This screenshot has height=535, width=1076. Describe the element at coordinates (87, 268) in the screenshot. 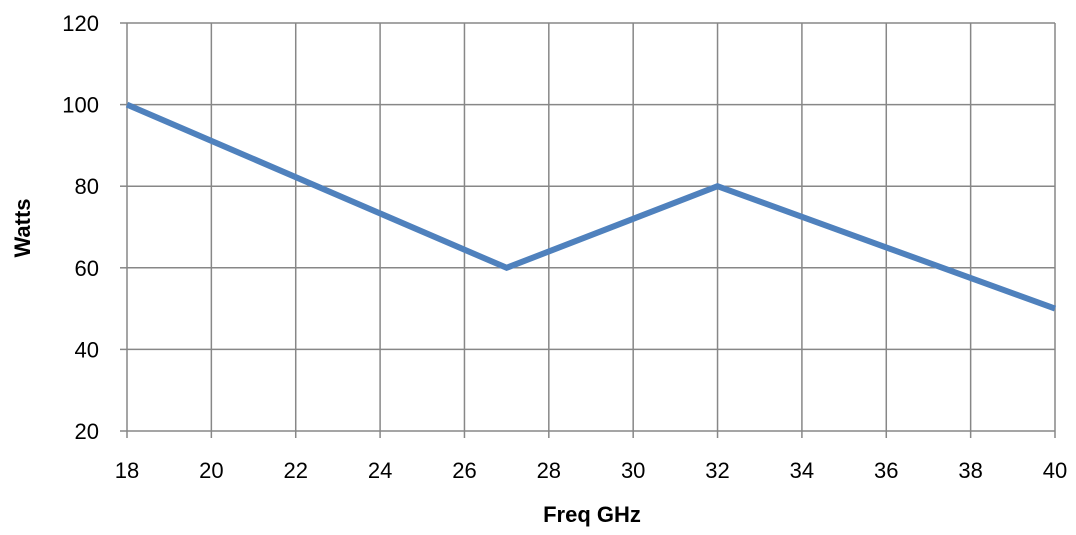

I see `y-tick-label: 60` at that location.